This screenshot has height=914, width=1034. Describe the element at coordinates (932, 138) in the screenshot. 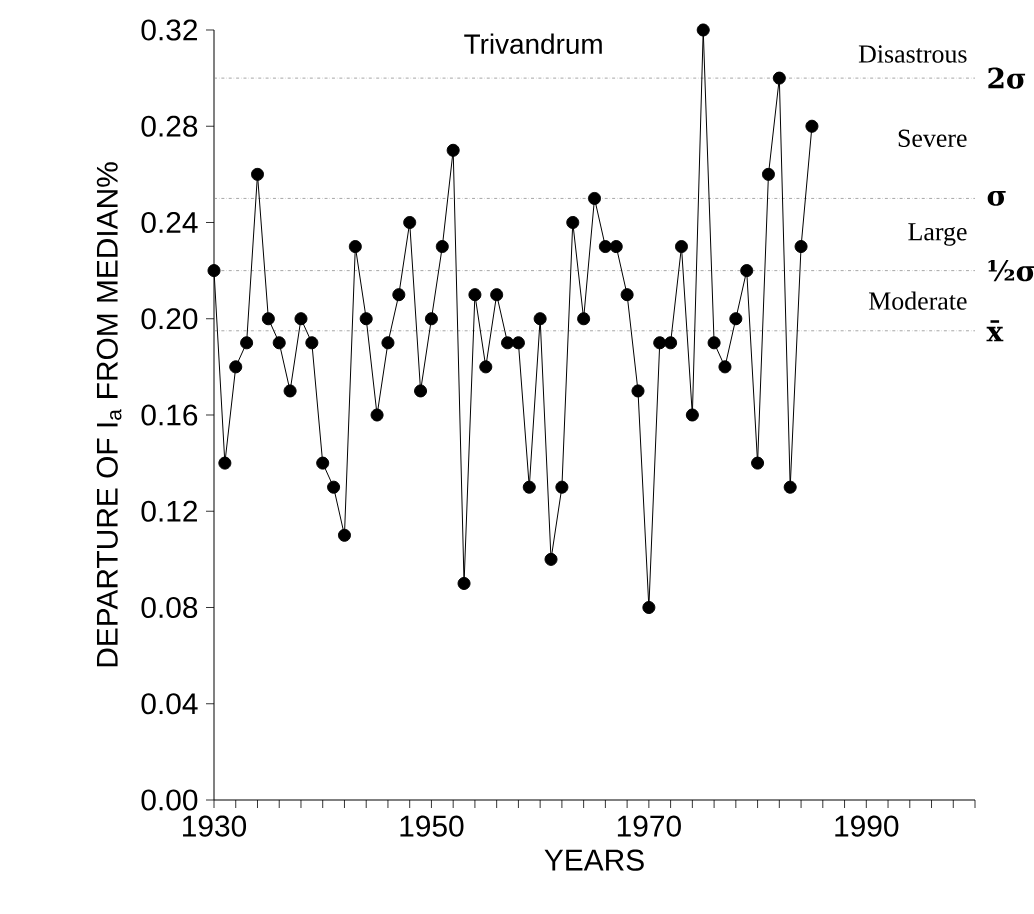

I see `annotation: Severe` at that location.